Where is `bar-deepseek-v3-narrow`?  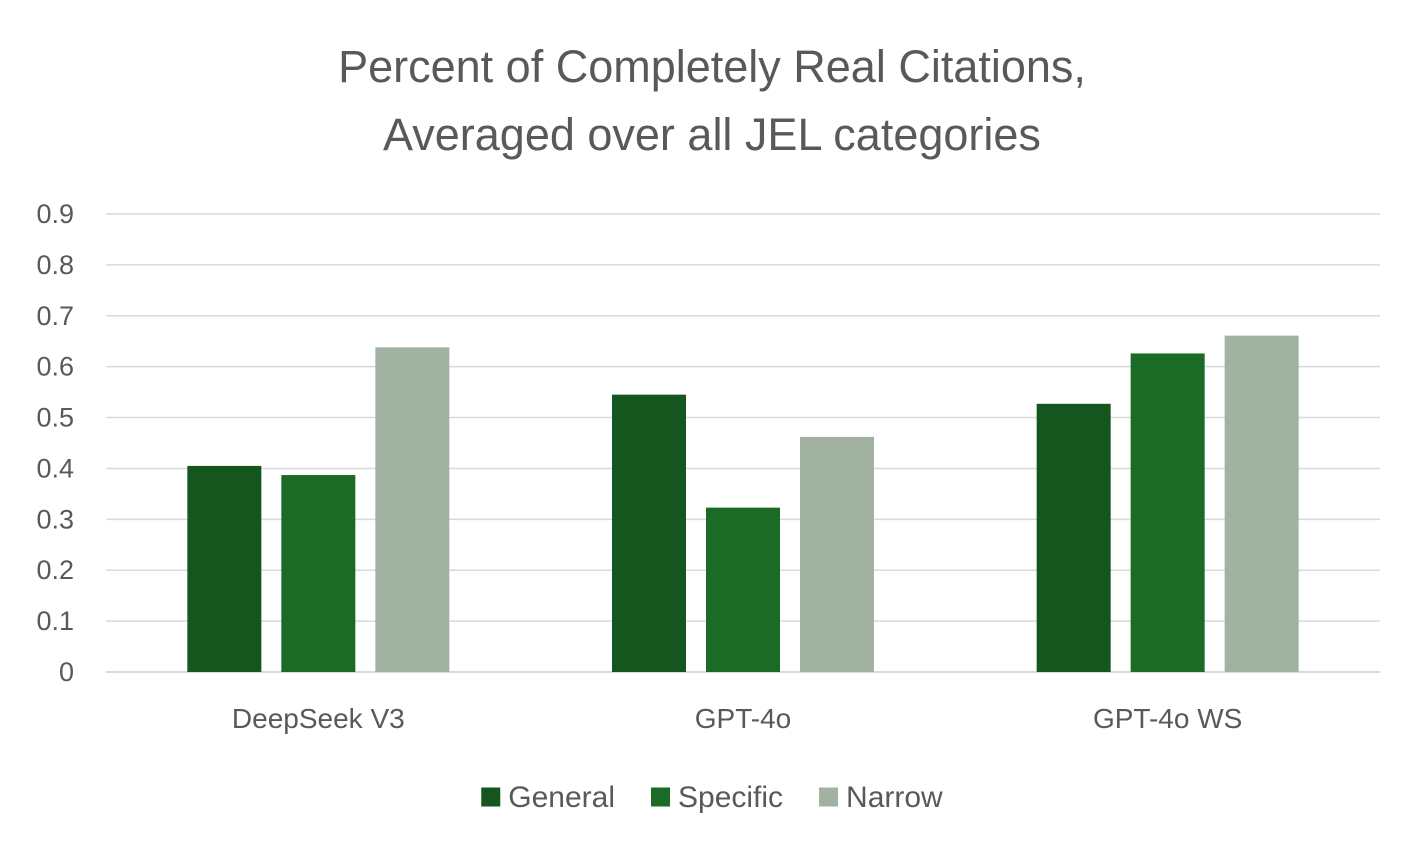
bar-deepseek-v3-narrow is located at coordinates (412, 509).